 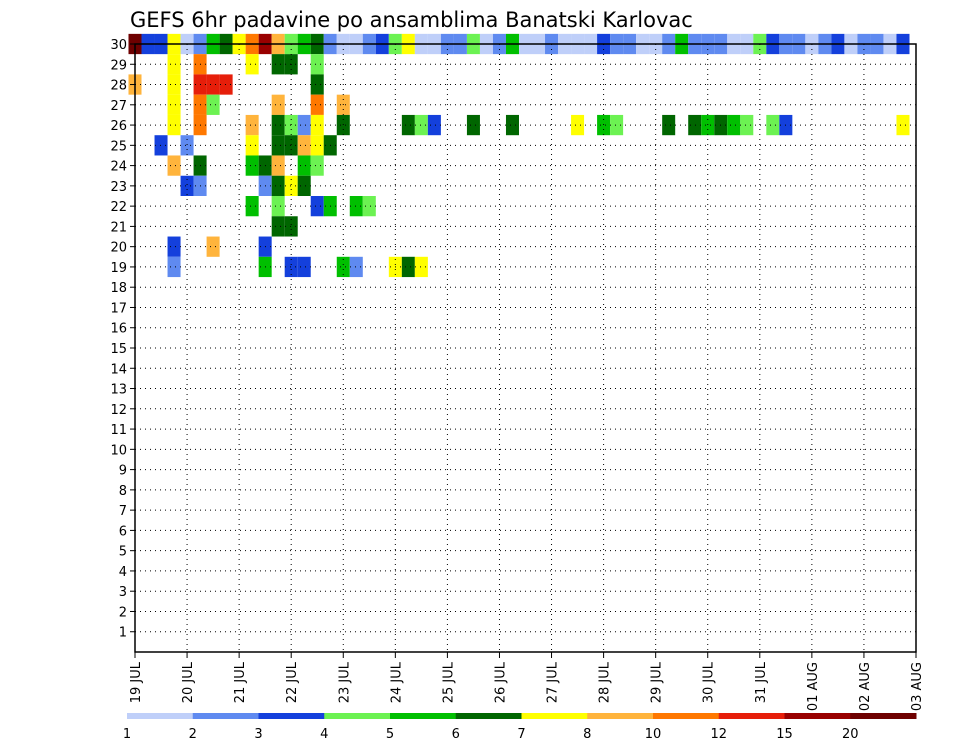 I want to click on x-tick-label: 22 JUL, so click(x=292, y=682).